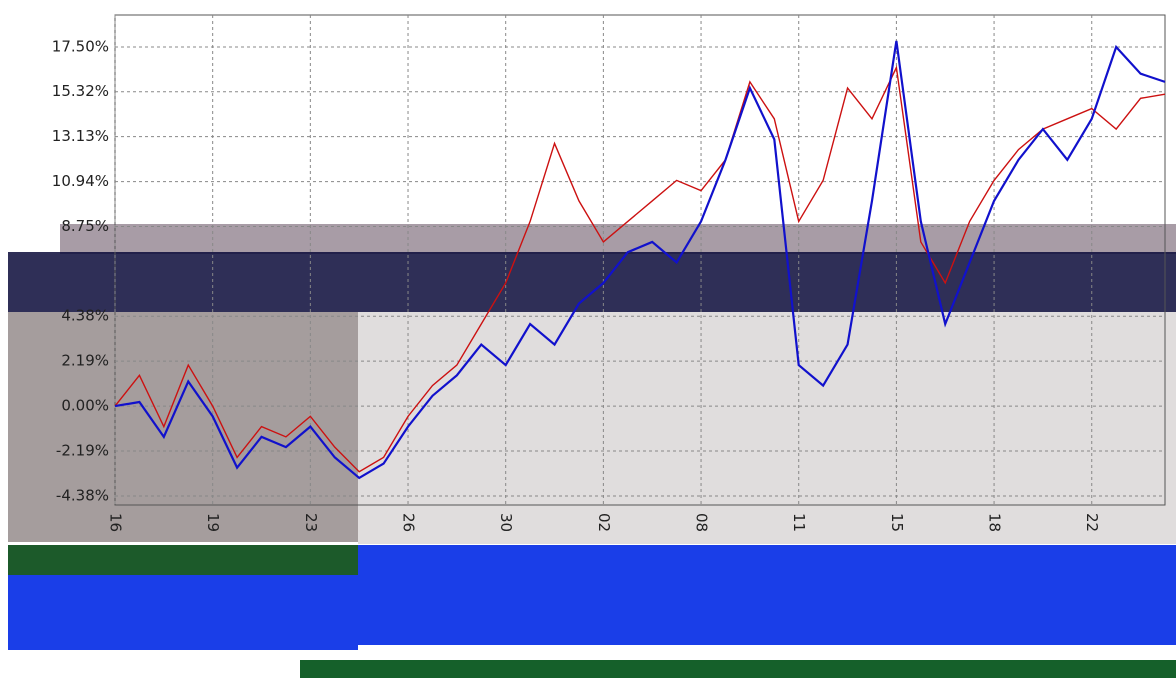 This screenshot has height=678, width=1176. What do you see at coordinates (80, 136) in the screenshot?
I see `y-tick-label: 13.13%` at bounding box center [80, 136].